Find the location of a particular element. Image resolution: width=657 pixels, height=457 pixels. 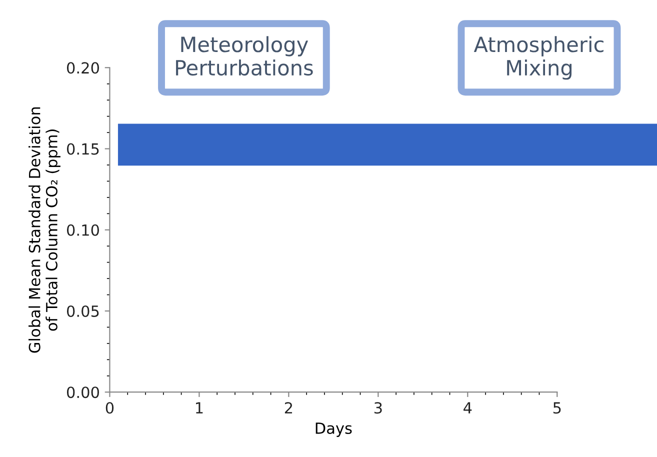

y-tick-label: 0.10 is located at coordinates (82, 230).